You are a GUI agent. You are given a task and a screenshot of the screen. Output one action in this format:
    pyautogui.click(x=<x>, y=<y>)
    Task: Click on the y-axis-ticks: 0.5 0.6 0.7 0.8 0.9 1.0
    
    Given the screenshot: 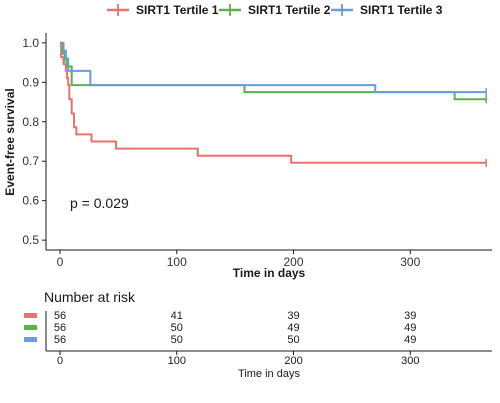 What is the action you would take?
    pyautogui.click(x=34, y=141)
    